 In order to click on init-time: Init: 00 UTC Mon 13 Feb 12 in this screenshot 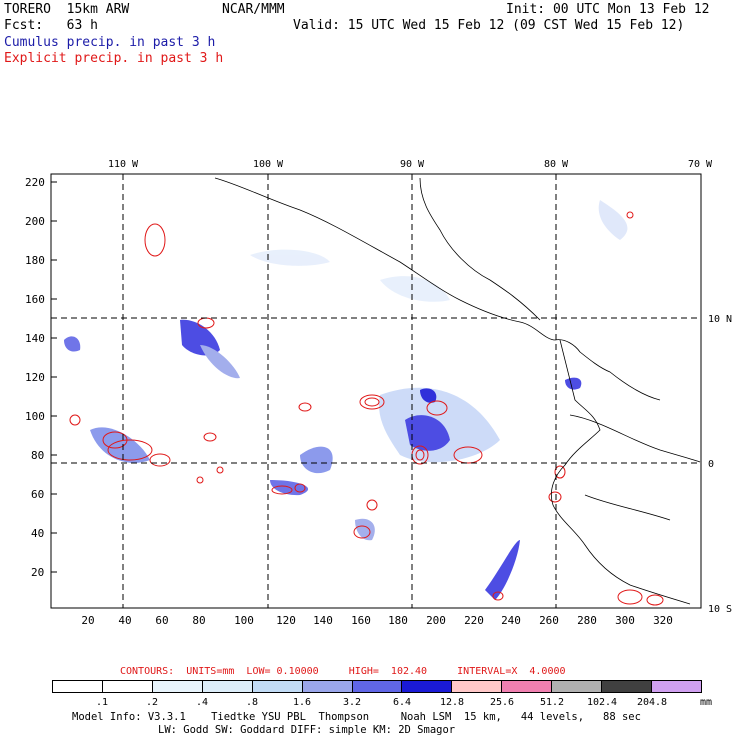, I will do `click(608, 9)`.